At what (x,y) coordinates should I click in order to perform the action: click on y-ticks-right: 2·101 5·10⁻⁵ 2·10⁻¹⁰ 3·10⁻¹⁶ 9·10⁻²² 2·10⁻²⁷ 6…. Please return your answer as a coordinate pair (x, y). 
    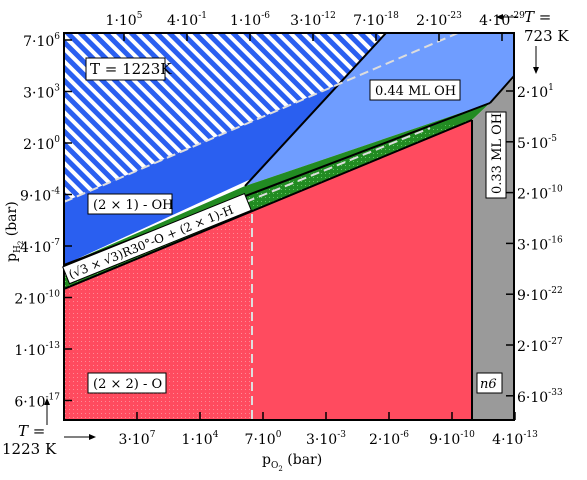
    Looking at the image, I should click on (534, 244).